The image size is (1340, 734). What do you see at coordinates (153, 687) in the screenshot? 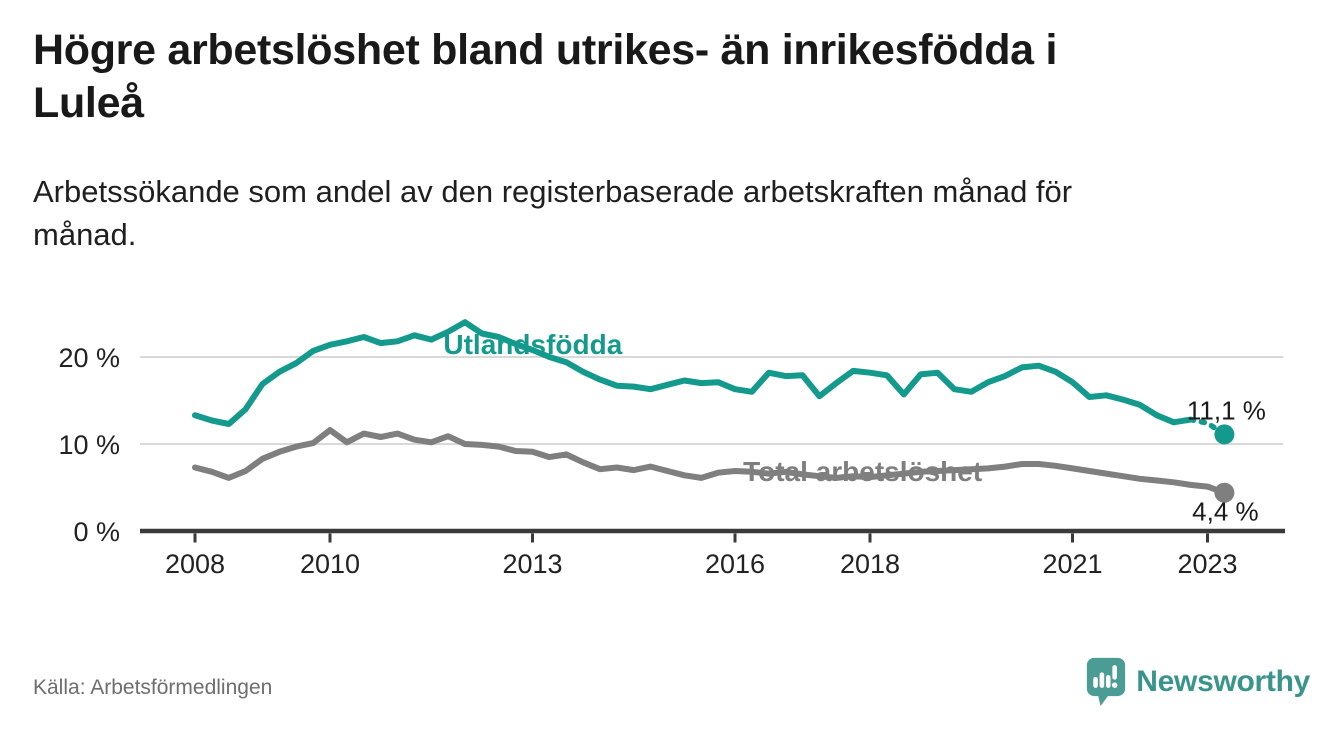
I see `source-note: Källa: Arbetsförmedlingen` at bounding box center [153, 687].